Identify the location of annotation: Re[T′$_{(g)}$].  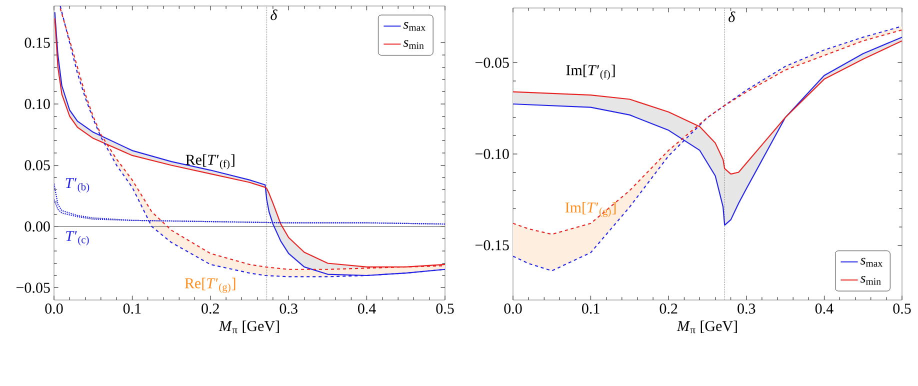
(210, 285).